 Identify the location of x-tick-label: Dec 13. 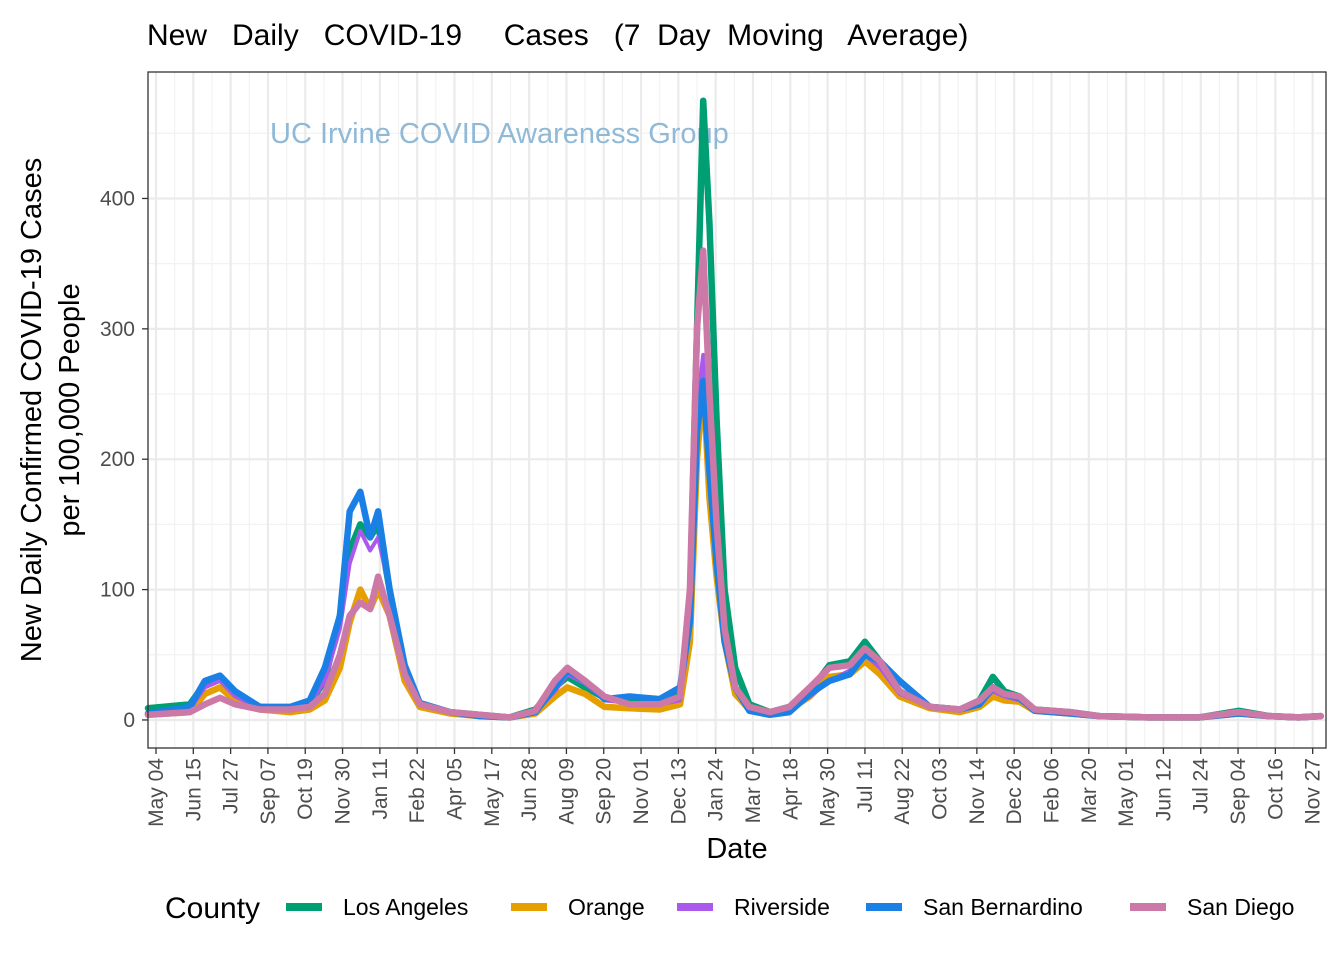
(678, 791).